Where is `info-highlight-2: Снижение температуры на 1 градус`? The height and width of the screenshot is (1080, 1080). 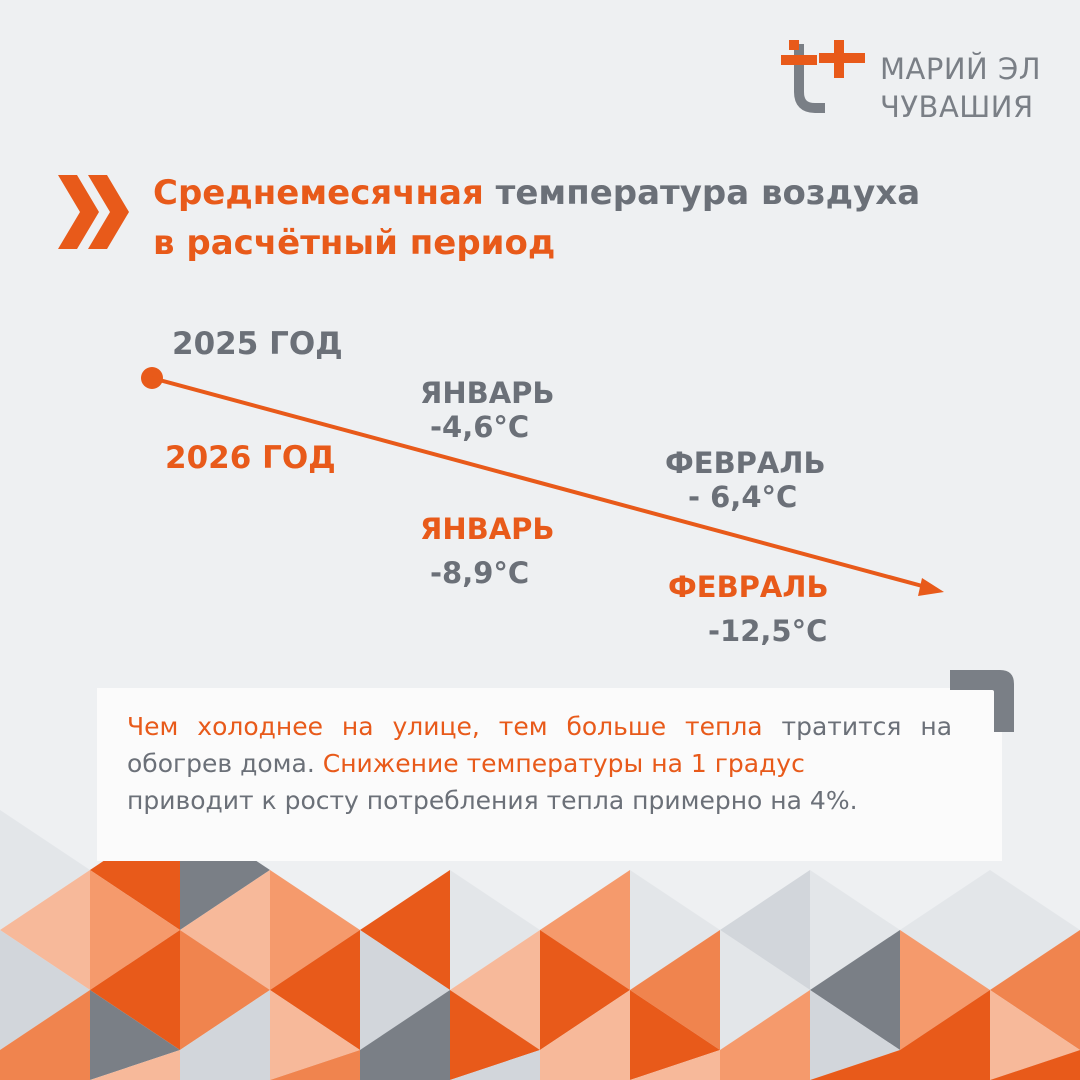
info-highlight-2: Снижение температуры на 1 градус is located at coordinates (563, 763).